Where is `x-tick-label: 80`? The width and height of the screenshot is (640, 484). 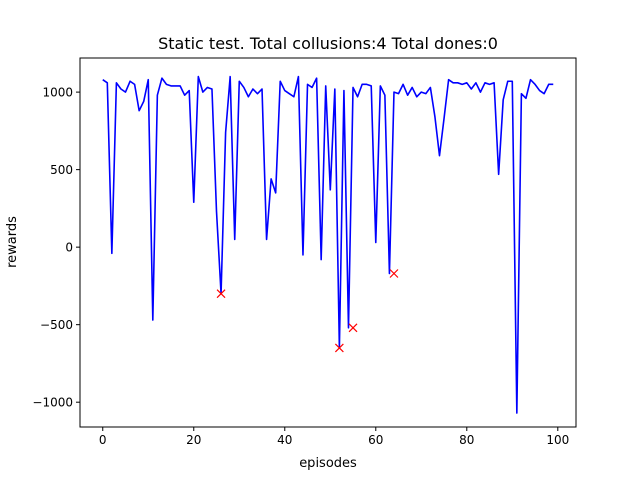
x-tick-label: 80 is located at coordinates (466, 440).